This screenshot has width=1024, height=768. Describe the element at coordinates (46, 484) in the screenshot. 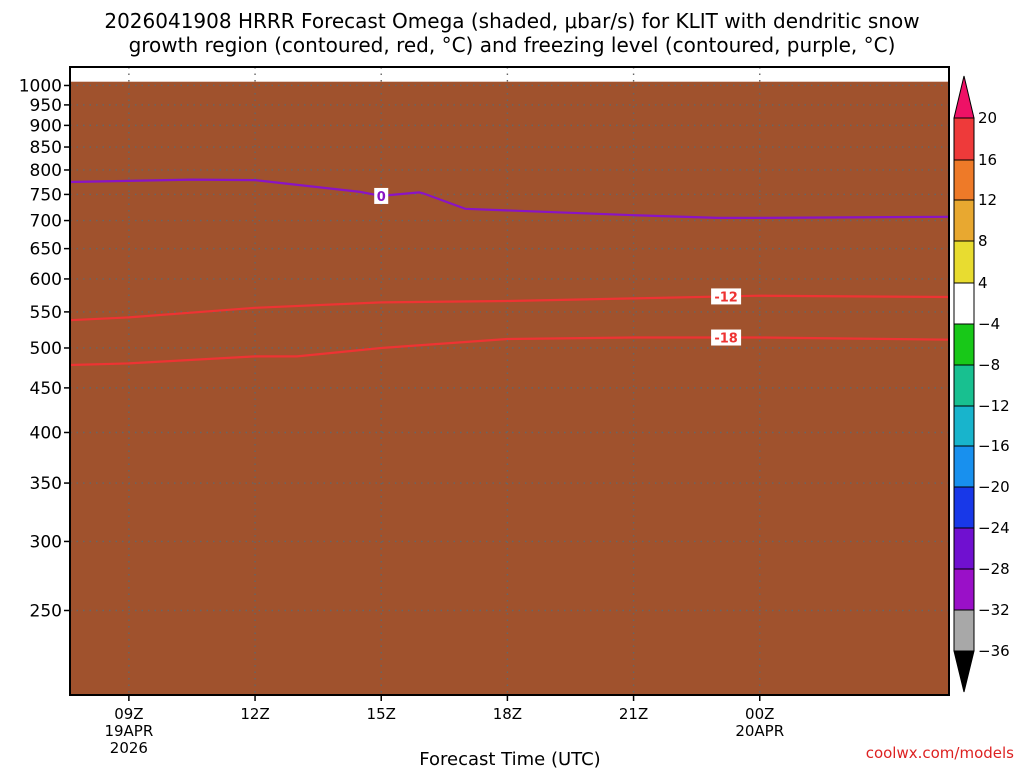

I see `y-tick-label-350: 350` at that location.